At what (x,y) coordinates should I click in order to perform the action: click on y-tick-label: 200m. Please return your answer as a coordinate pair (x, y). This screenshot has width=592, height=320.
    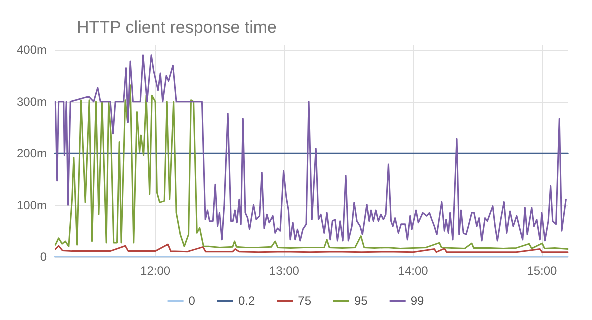
    Looking at the image, I should click on (31, 153).